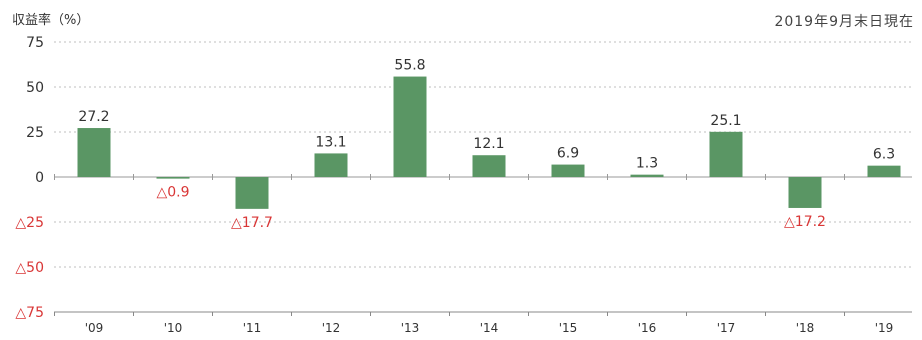  What do you see at coordinates (29, 268) in the screenshot?
I see `y-tick-label: △50` at bounding box center [29, 268].